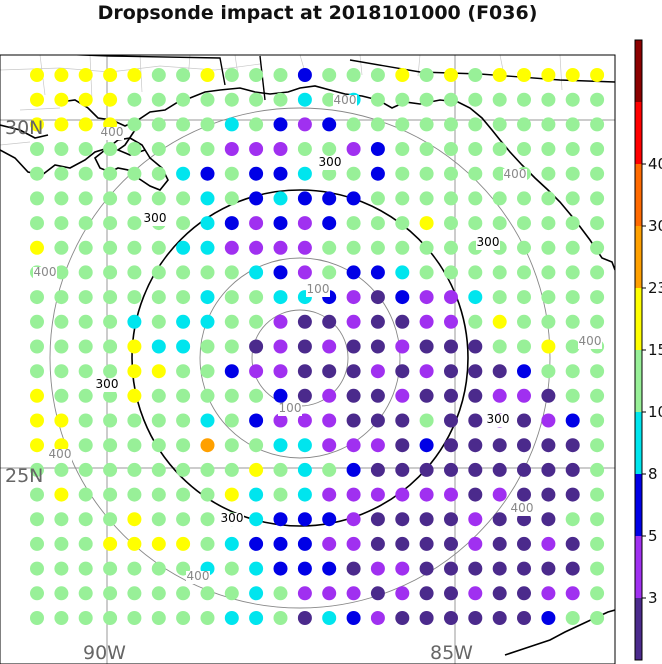 The image size is (662, 664). Describe the element at coordinates (590, 341) in the screenshot. I see `range-ring-label-400: 400` at that location.